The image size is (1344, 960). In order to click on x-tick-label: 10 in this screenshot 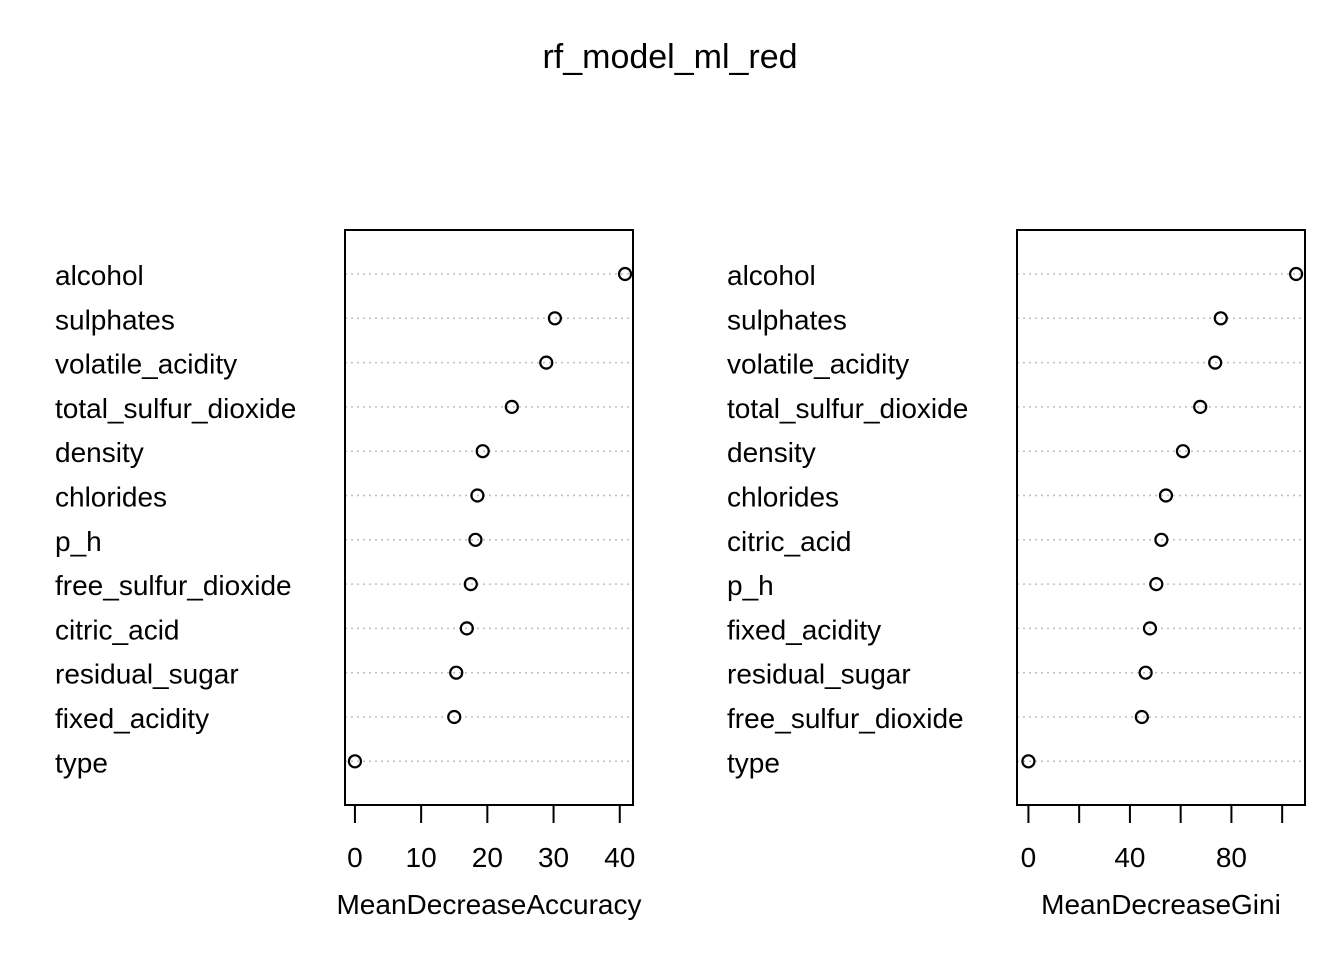, I will do `click(421, 857)`.